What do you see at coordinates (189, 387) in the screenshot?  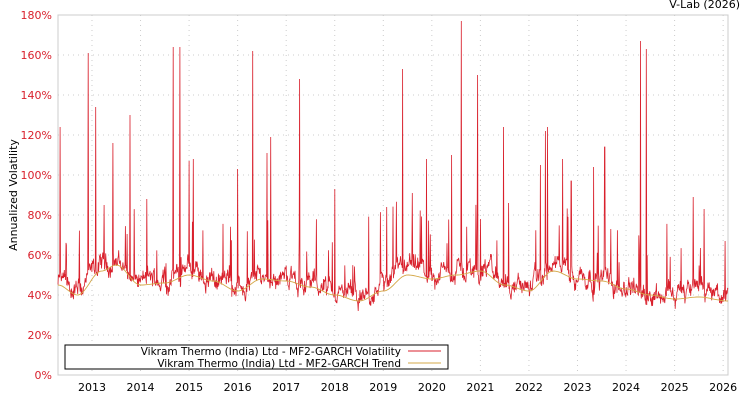 I see `x-tick-label: 2015` at bounding box center [189, 387].